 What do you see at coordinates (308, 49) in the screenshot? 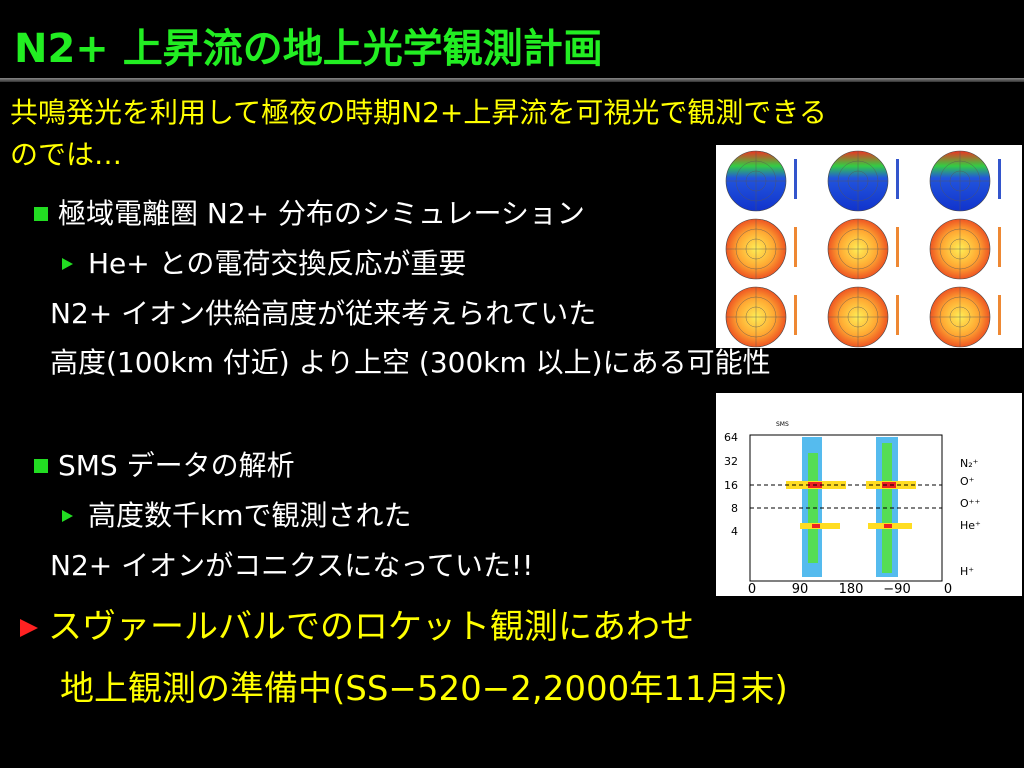
I see `slide-title: N2+ 上昇流の地上光学観測計画` at bounding box center [308, 49].